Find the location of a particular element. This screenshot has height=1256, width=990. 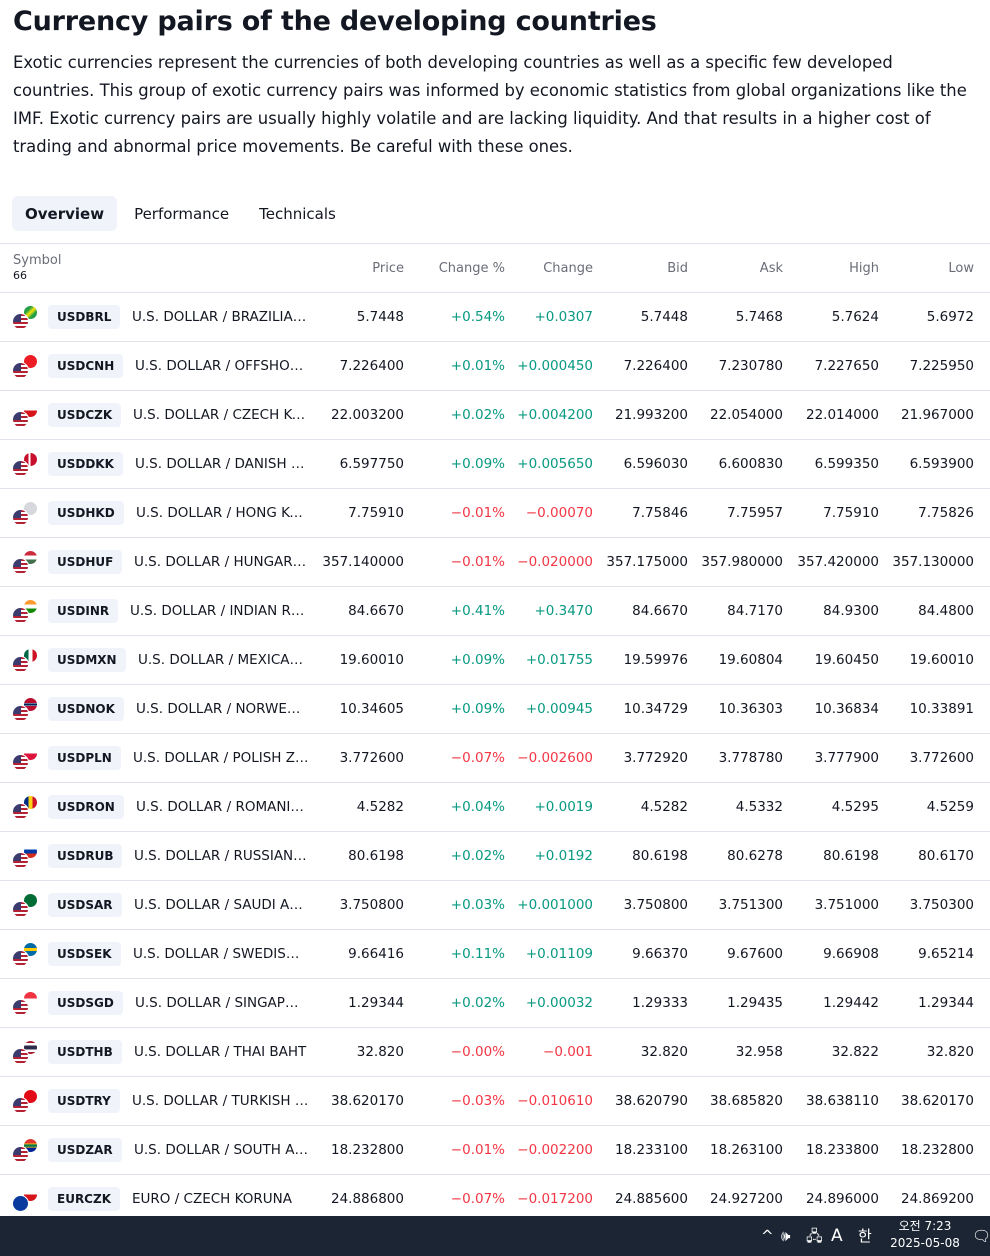

high-value: 3.777900 is located at coordinates (846, 758).